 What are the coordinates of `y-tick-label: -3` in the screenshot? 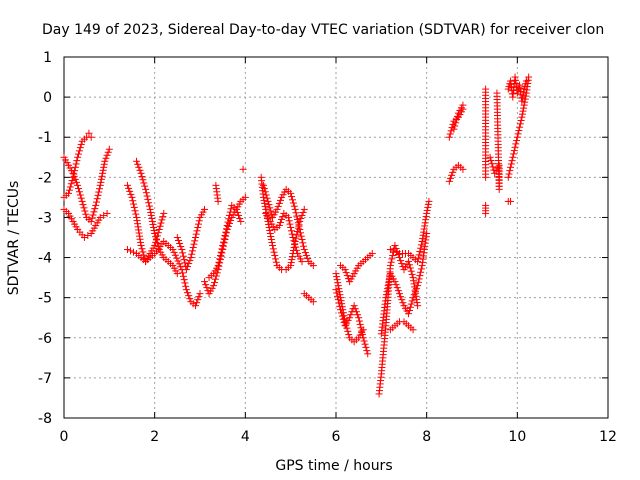 It's located at (45, 218).